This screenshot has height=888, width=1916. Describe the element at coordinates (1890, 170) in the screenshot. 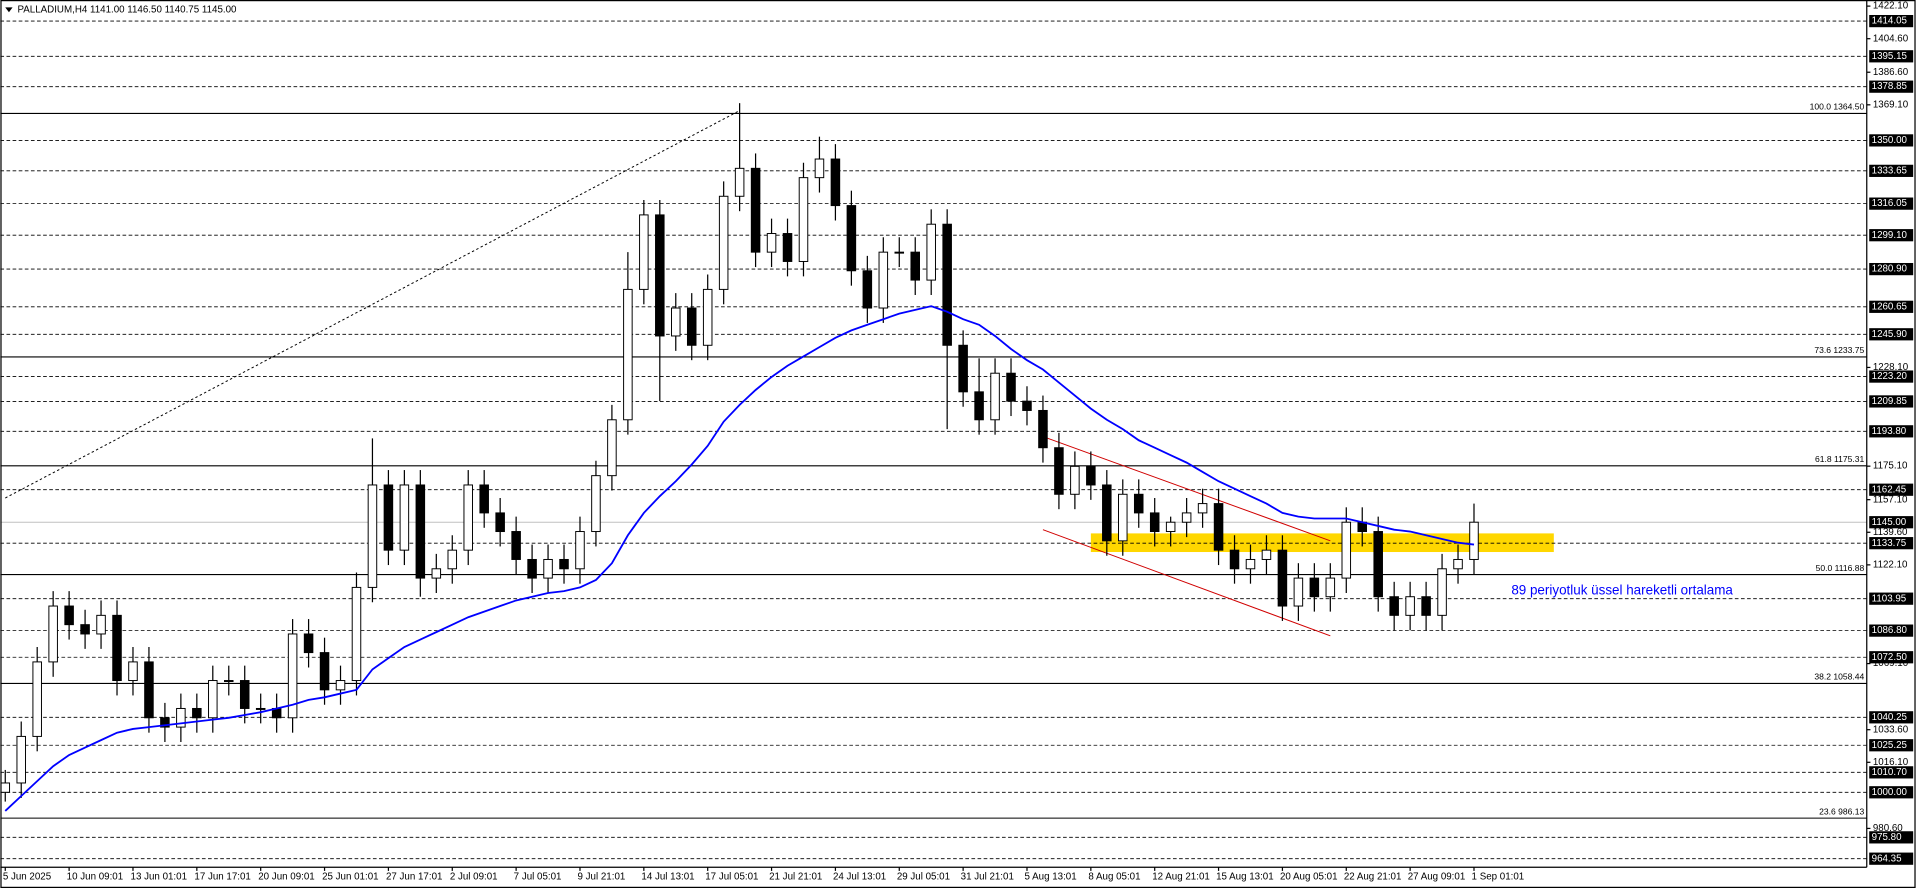

I see `level-label: 1333.65` at that location.